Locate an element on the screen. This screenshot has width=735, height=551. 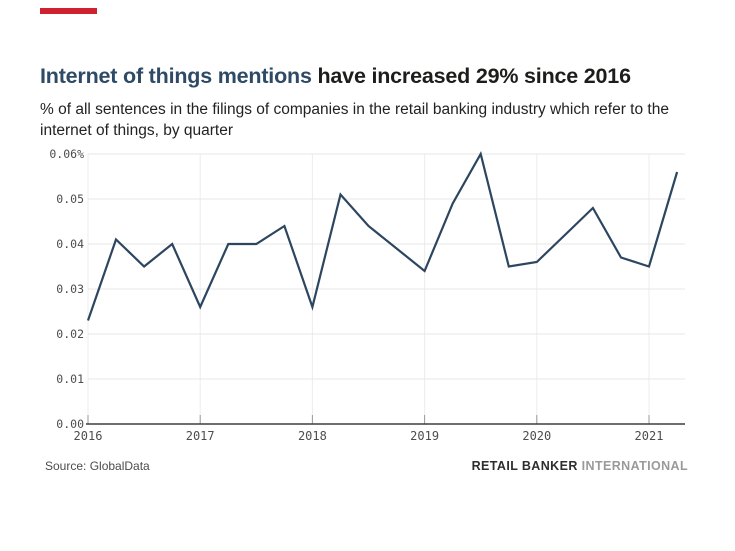
y-tick-label: 0.05 is located at coordinates (70, 199).